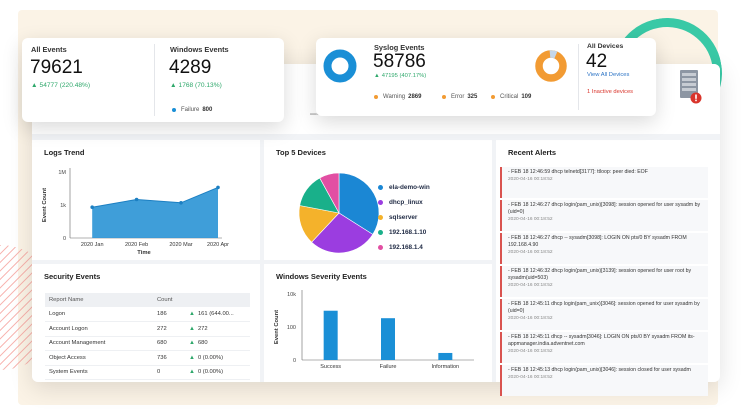 This screenshot has width=746, height=416. What do you see at coordinates (169, 329) in the screenshot?
I see `row-count: 272` at bounding box center [169, 329].